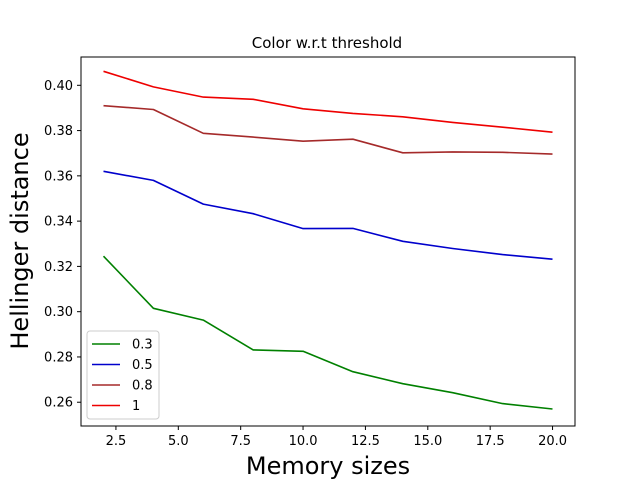 The image size is (639, 479). Describe the element at coordinates (116, 441) in the screenshot. I see `x-tick-label: 2.5` at that location.